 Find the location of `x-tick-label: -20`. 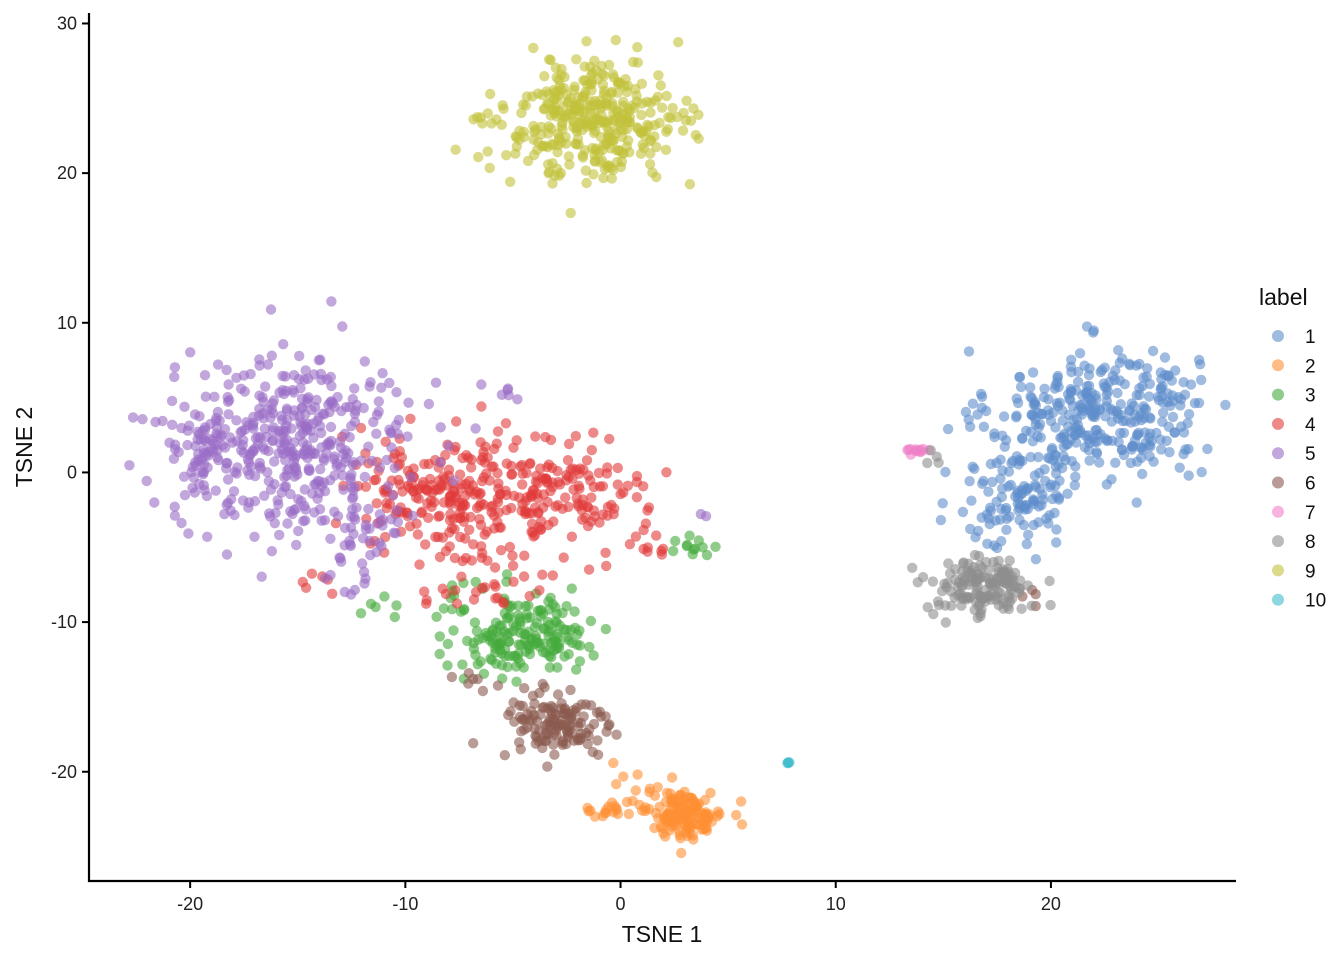

x-tick-label: -20 is located at coordinates (190, 904).